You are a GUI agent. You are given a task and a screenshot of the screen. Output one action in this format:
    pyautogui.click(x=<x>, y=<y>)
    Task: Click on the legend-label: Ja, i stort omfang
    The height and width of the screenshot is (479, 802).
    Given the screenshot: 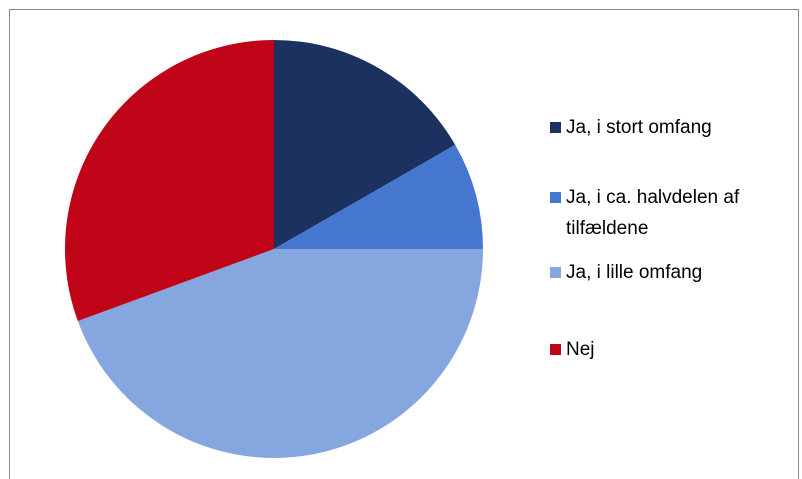 What is the action you would take?
    pyautogui.click(x=639, y=127)
    